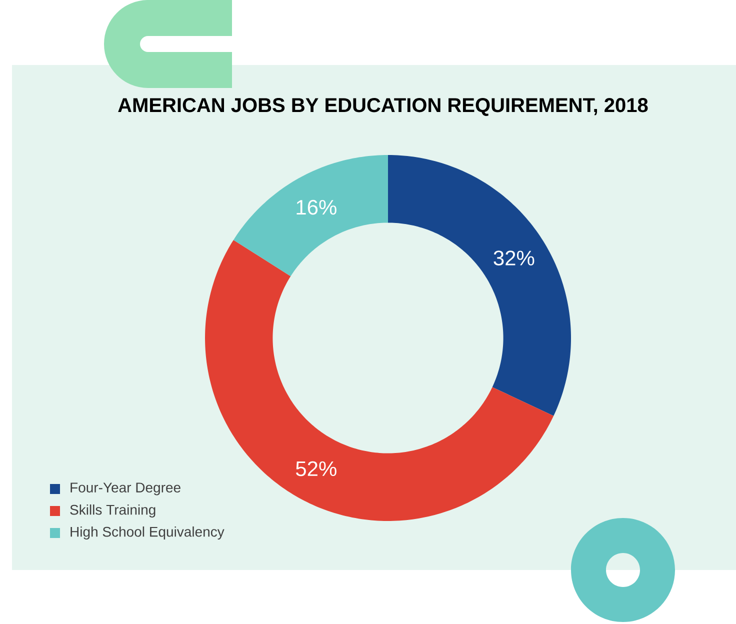 This screenshot has width=736, height=624. I want to click on legend-label: Skills Training, so click(113, 511).